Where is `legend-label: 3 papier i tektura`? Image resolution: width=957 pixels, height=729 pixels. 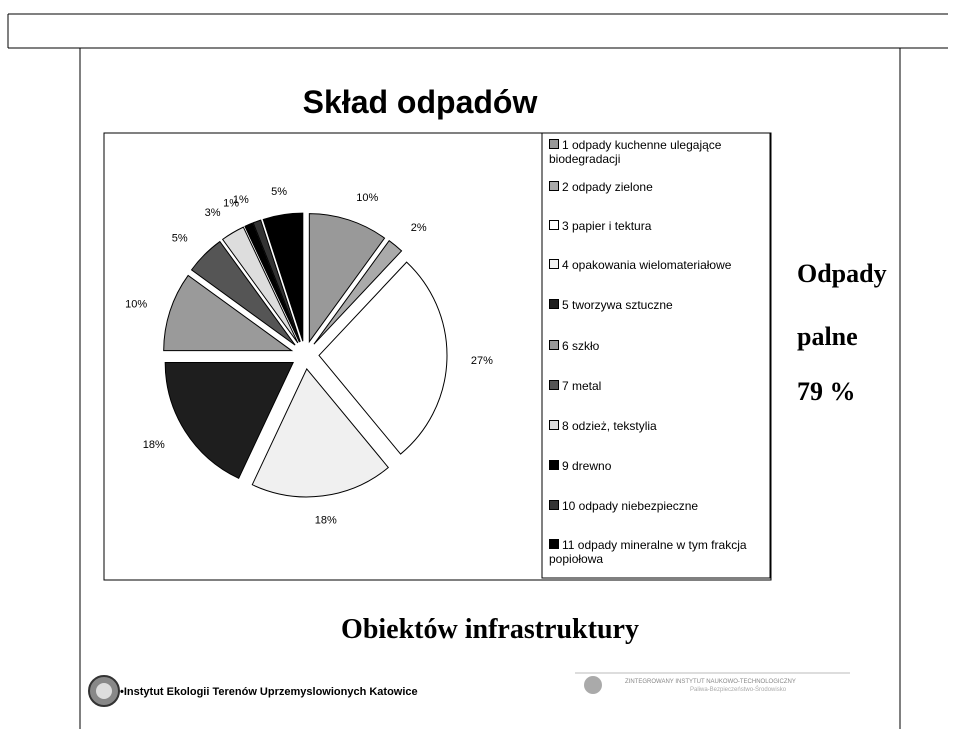 legend-label: 3 papier i tektura is located at coordinates (607, 226).